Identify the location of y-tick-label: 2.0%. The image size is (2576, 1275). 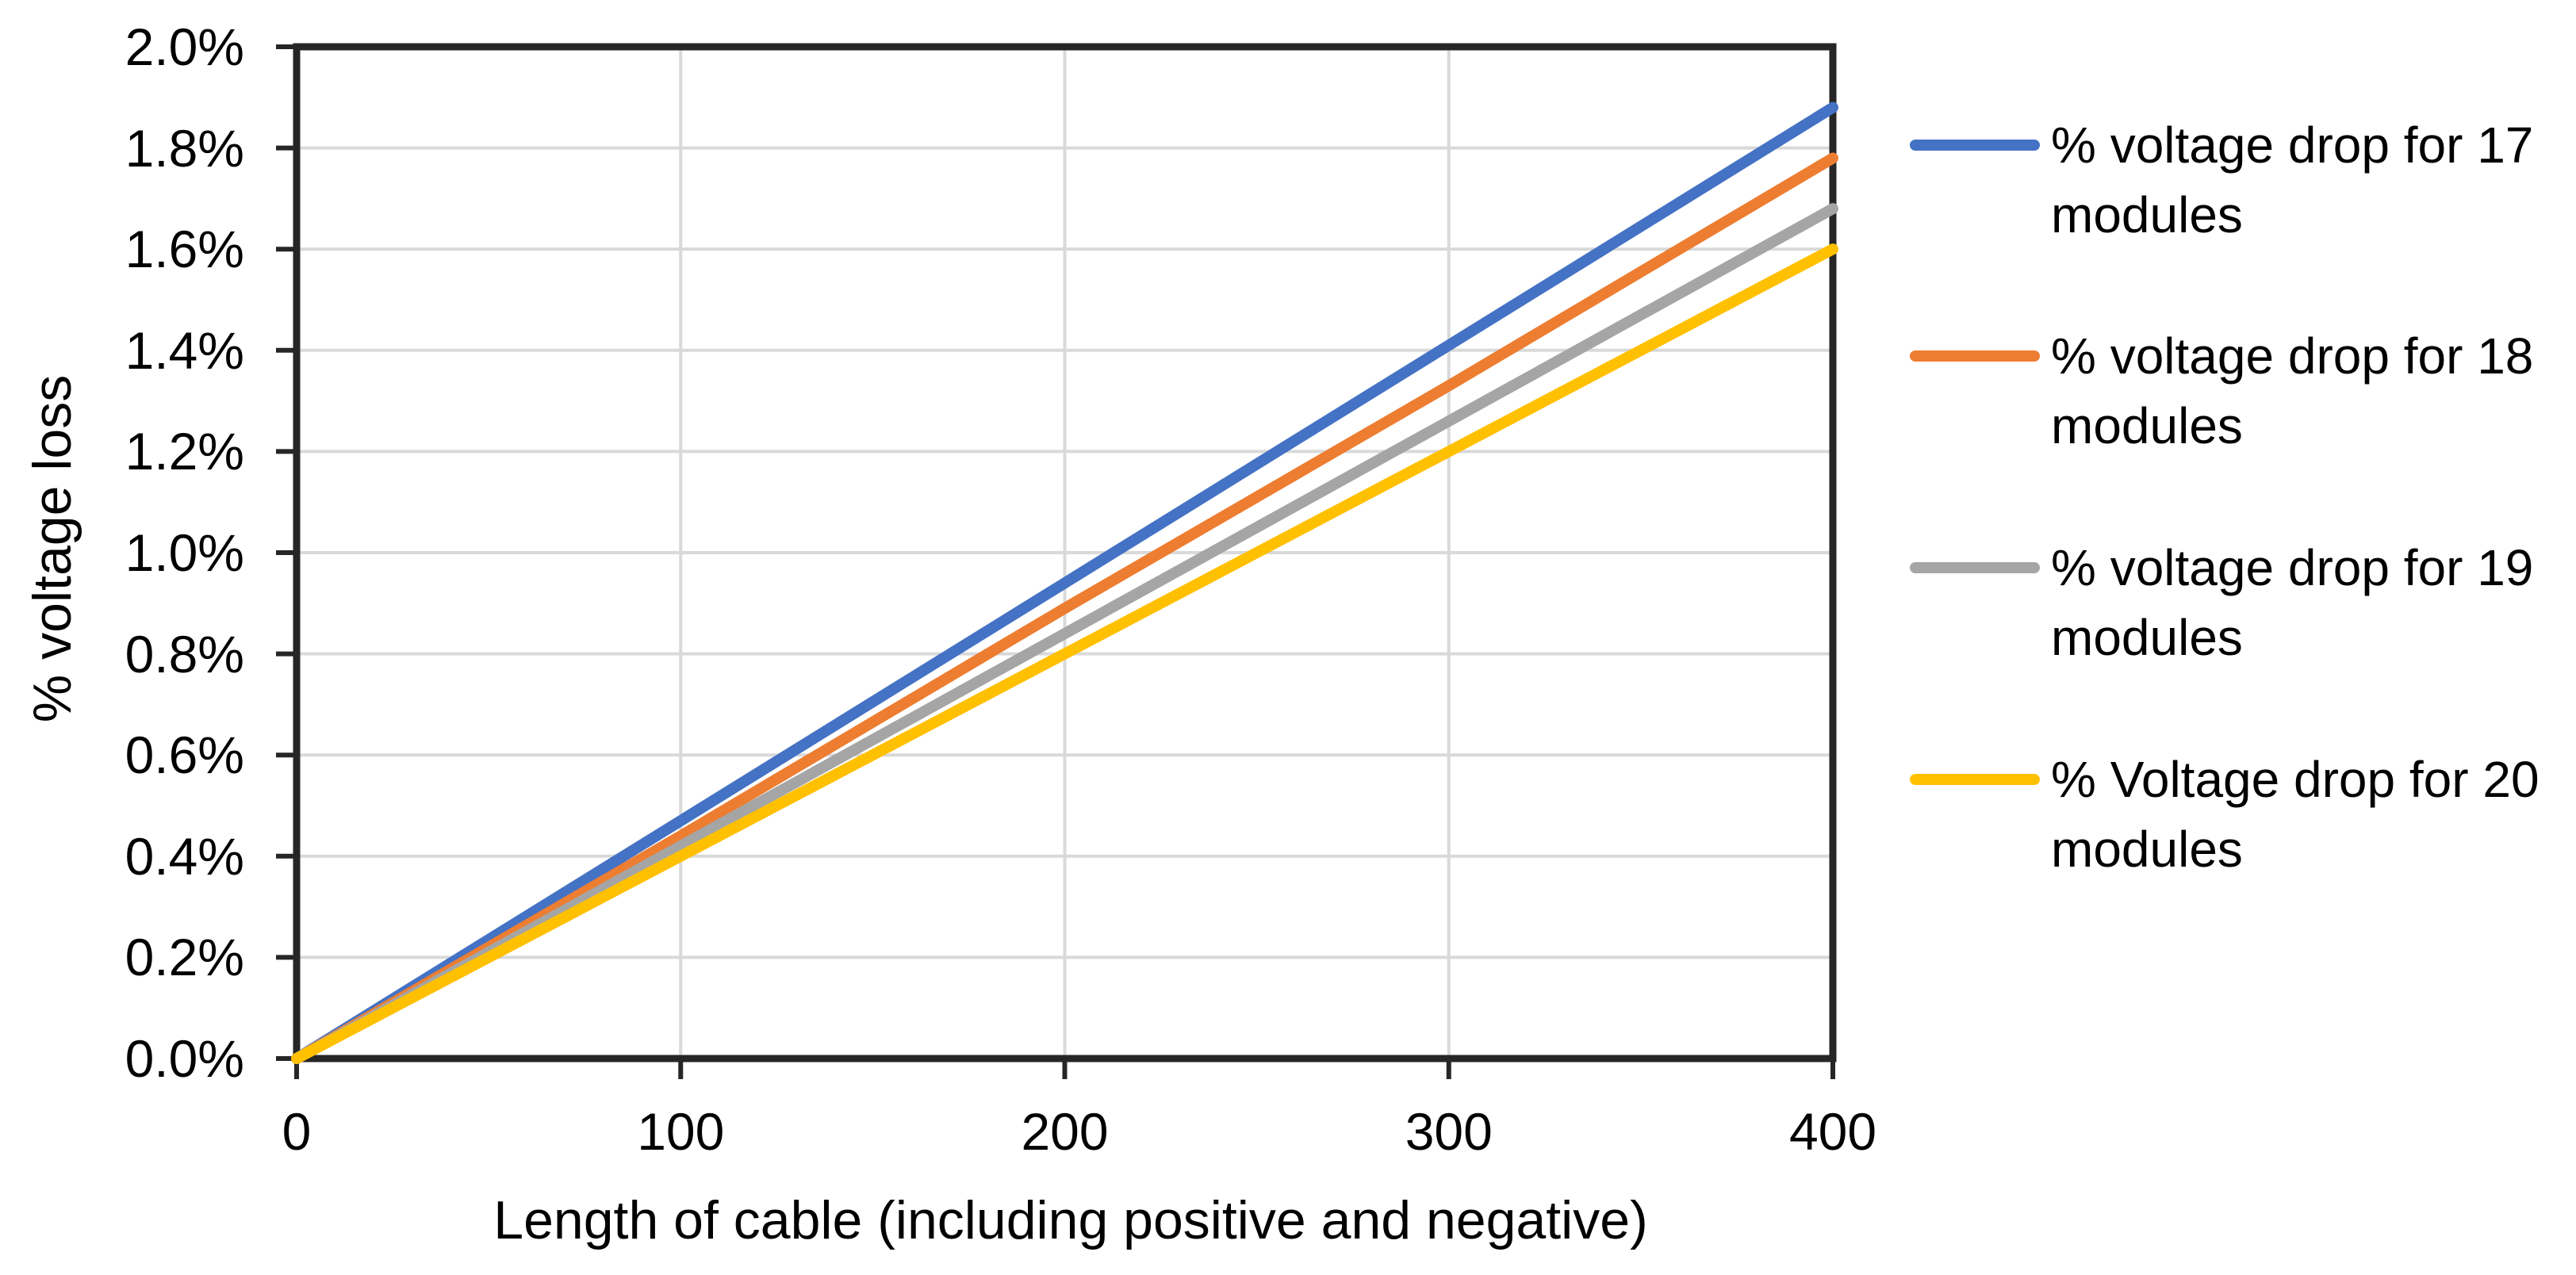
(185, 46).